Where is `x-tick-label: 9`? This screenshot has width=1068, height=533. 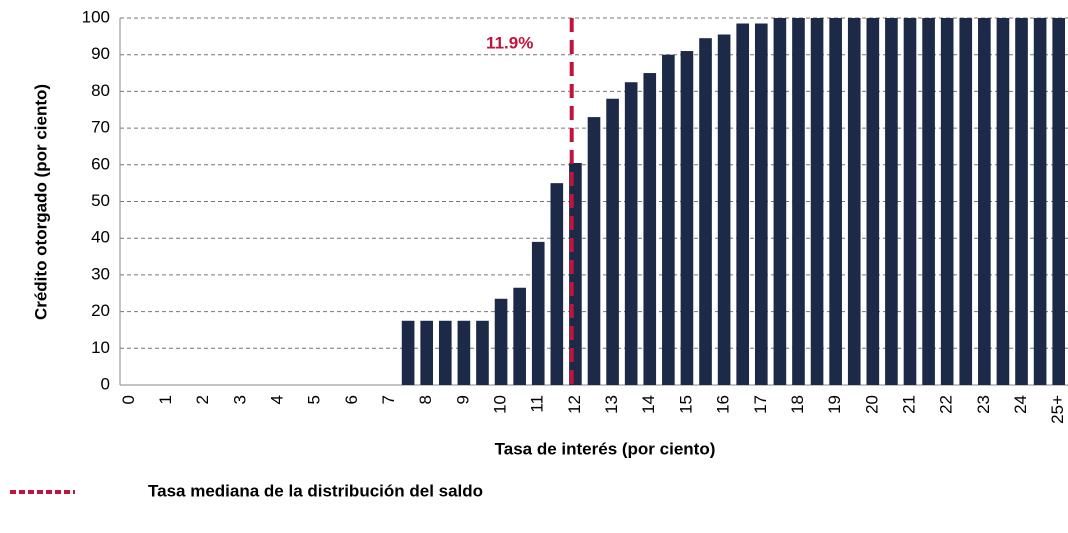
x-tick-label: 9 is located at coordinates (462, 399).